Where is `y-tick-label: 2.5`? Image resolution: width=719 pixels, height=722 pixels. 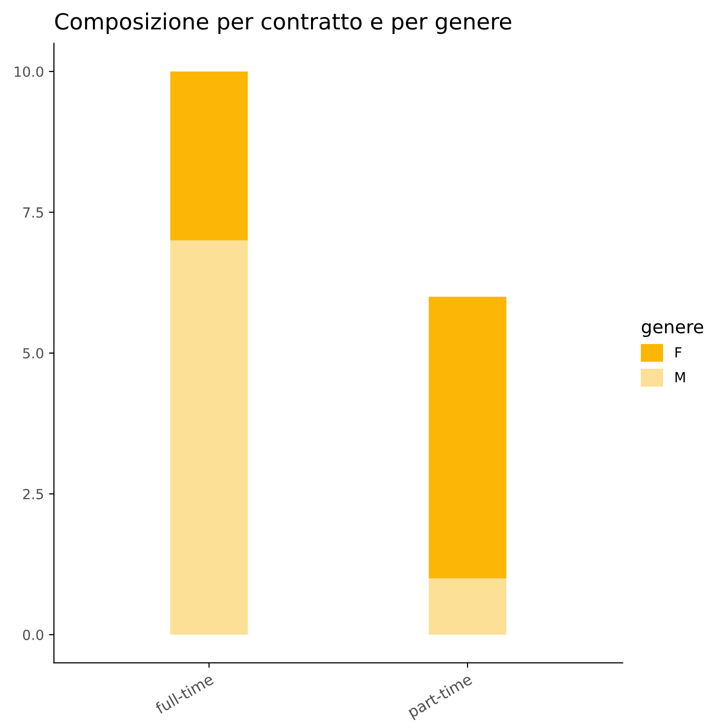
y-tick-label: 2.5 is located at coordinates (33, 494).